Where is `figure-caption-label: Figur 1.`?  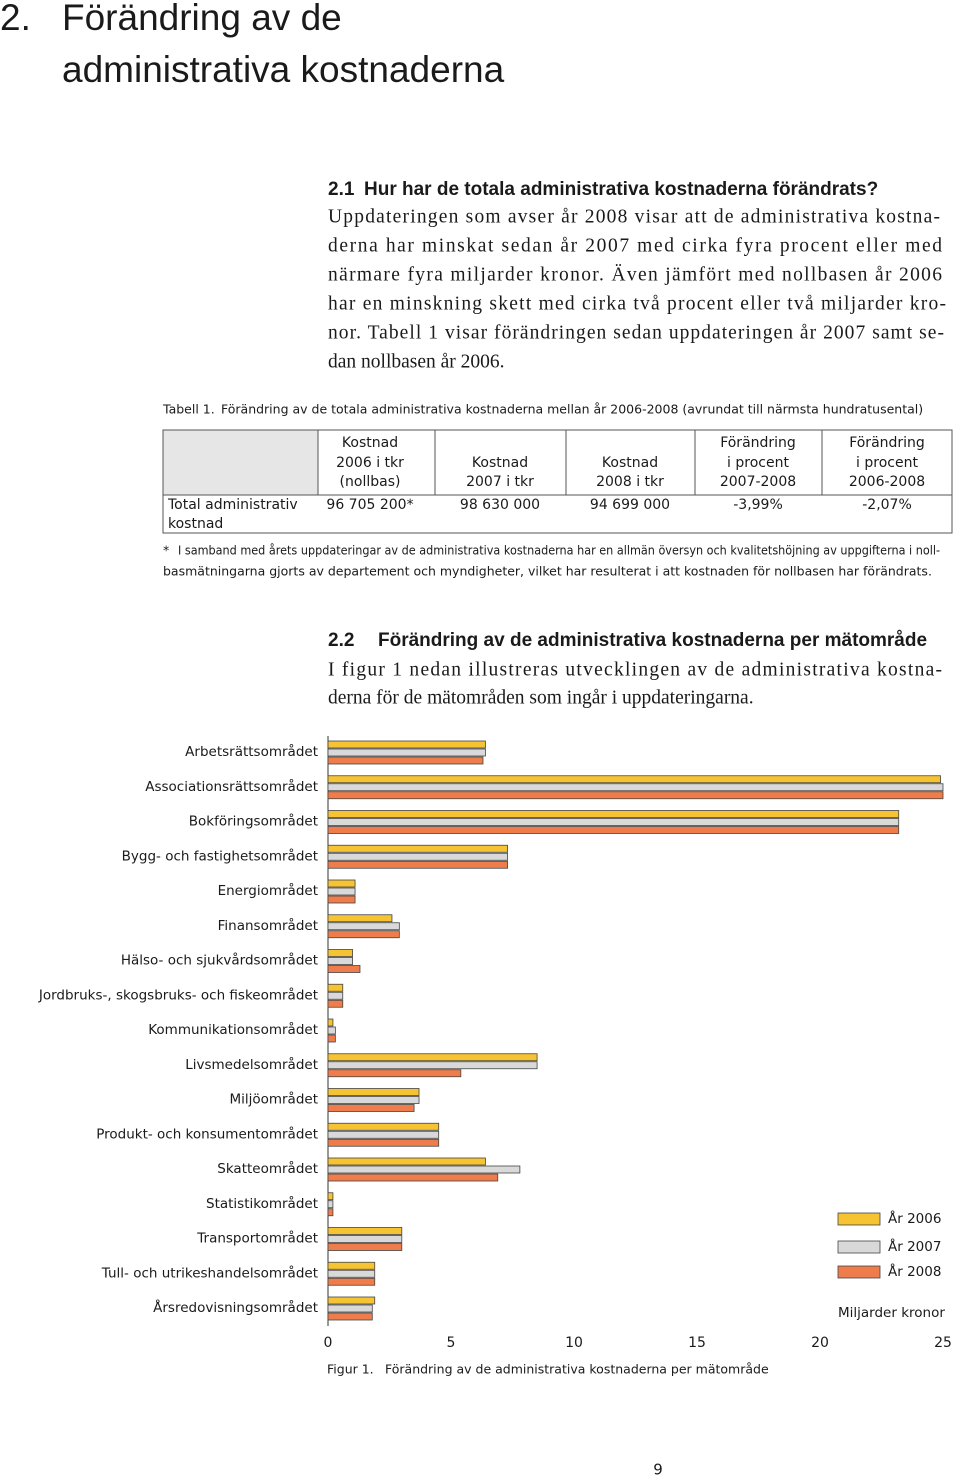 figure-caption-label: Figur 1. is located at coordinates (350, 1369).